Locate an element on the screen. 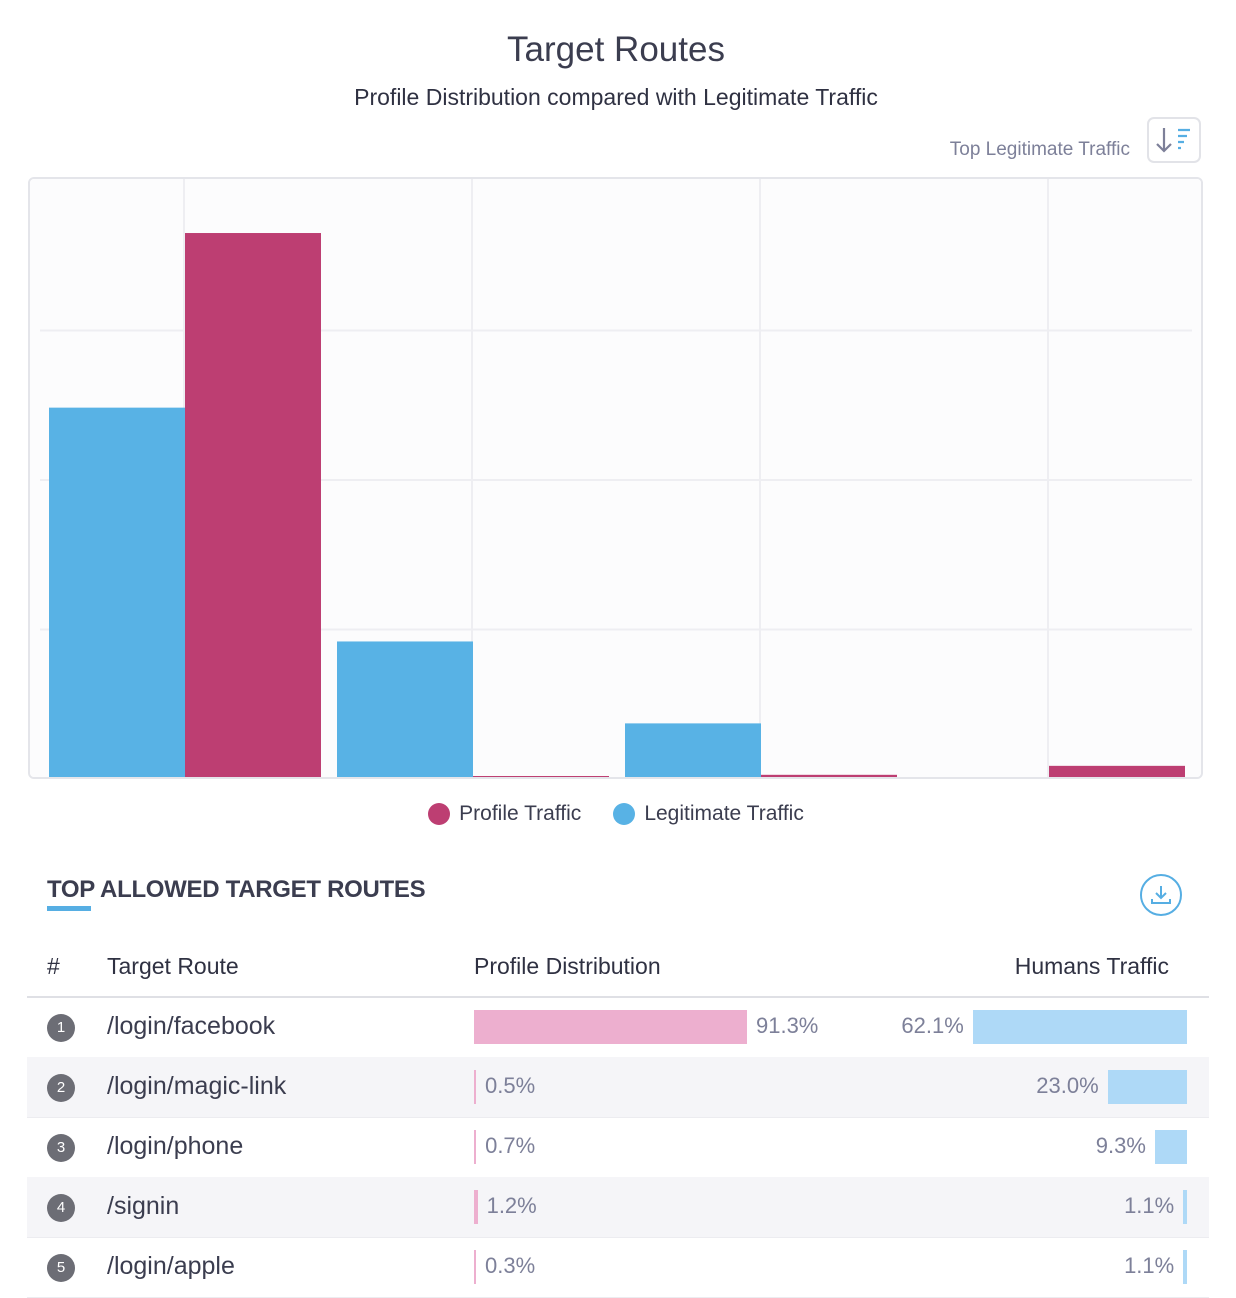  header-humans: Humans Traffic is located at coordinates (1091, 966).